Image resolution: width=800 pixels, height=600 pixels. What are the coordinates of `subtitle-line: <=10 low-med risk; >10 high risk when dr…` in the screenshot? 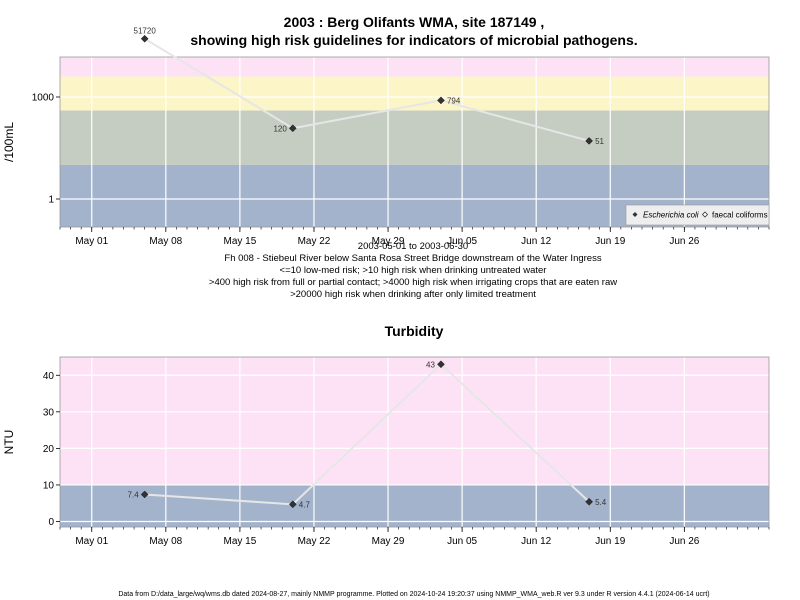 It's located at (413, 270).